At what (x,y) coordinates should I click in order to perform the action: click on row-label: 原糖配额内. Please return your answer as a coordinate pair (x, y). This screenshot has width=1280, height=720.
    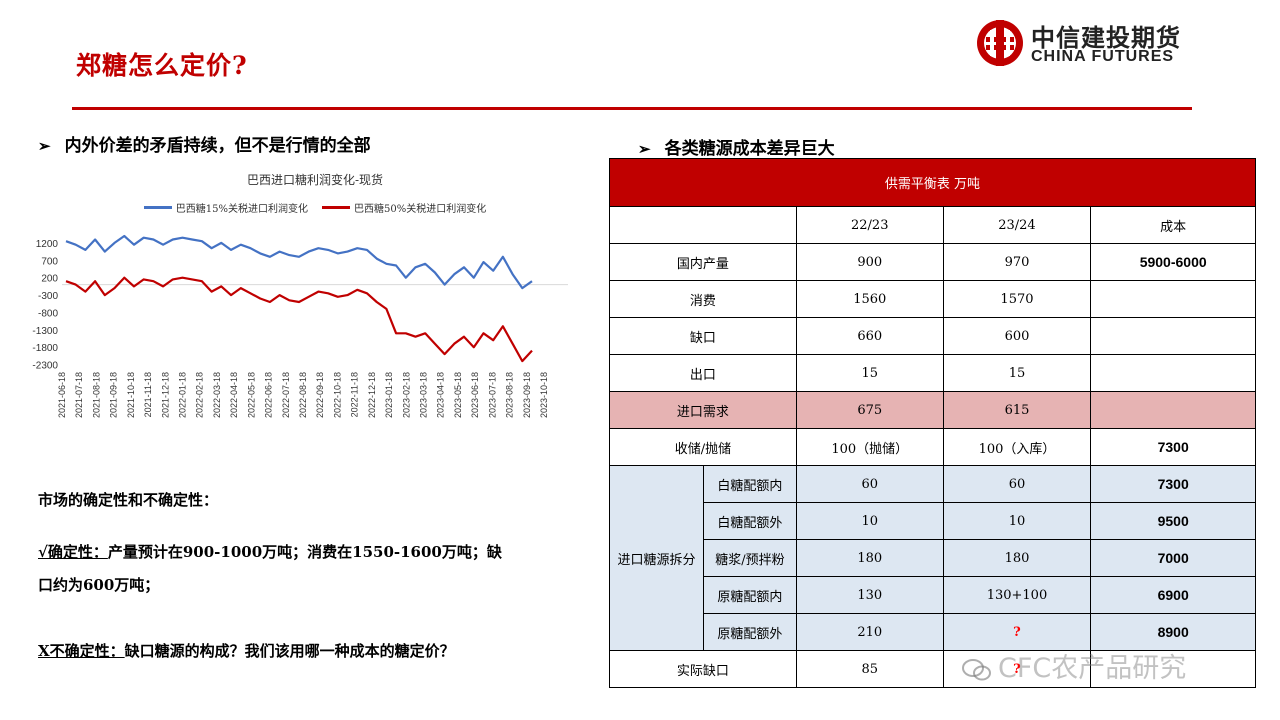
    Looking at the image, I should click on (749, 595).